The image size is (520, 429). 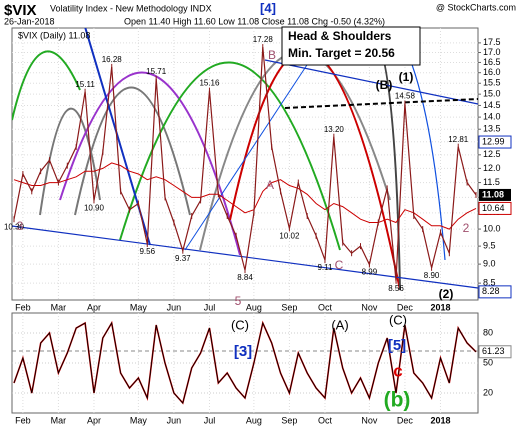 I want to click on value-label: 14.58, so click(x=405, y=96).